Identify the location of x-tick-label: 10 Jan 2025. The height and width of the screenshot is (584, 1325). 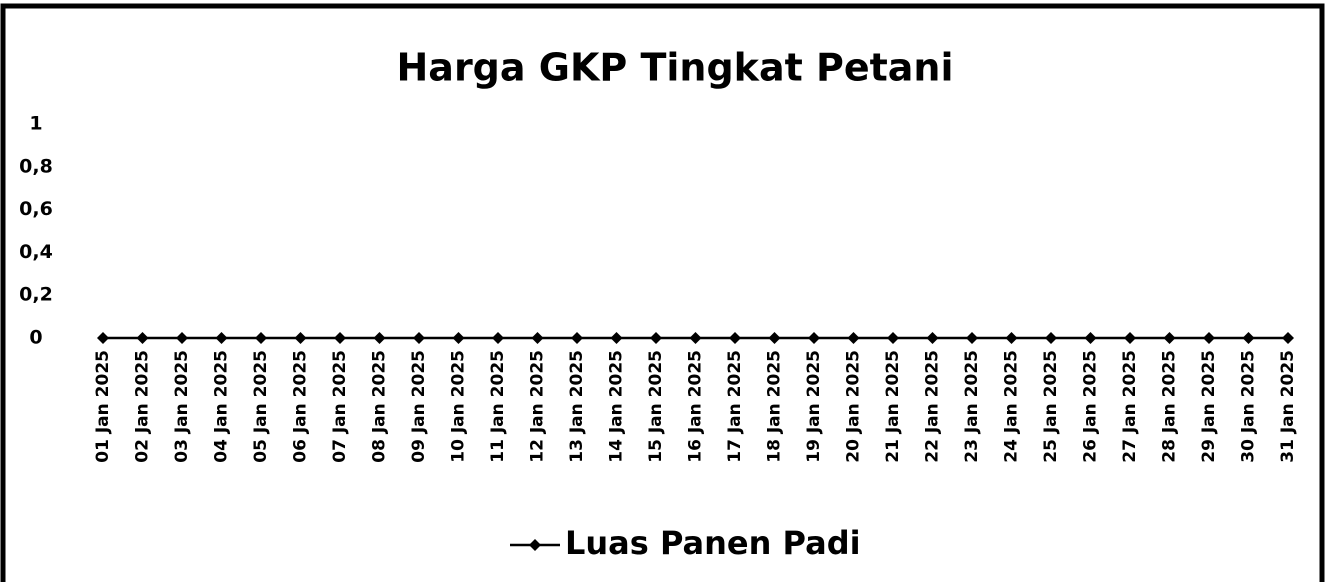
(459, 406).